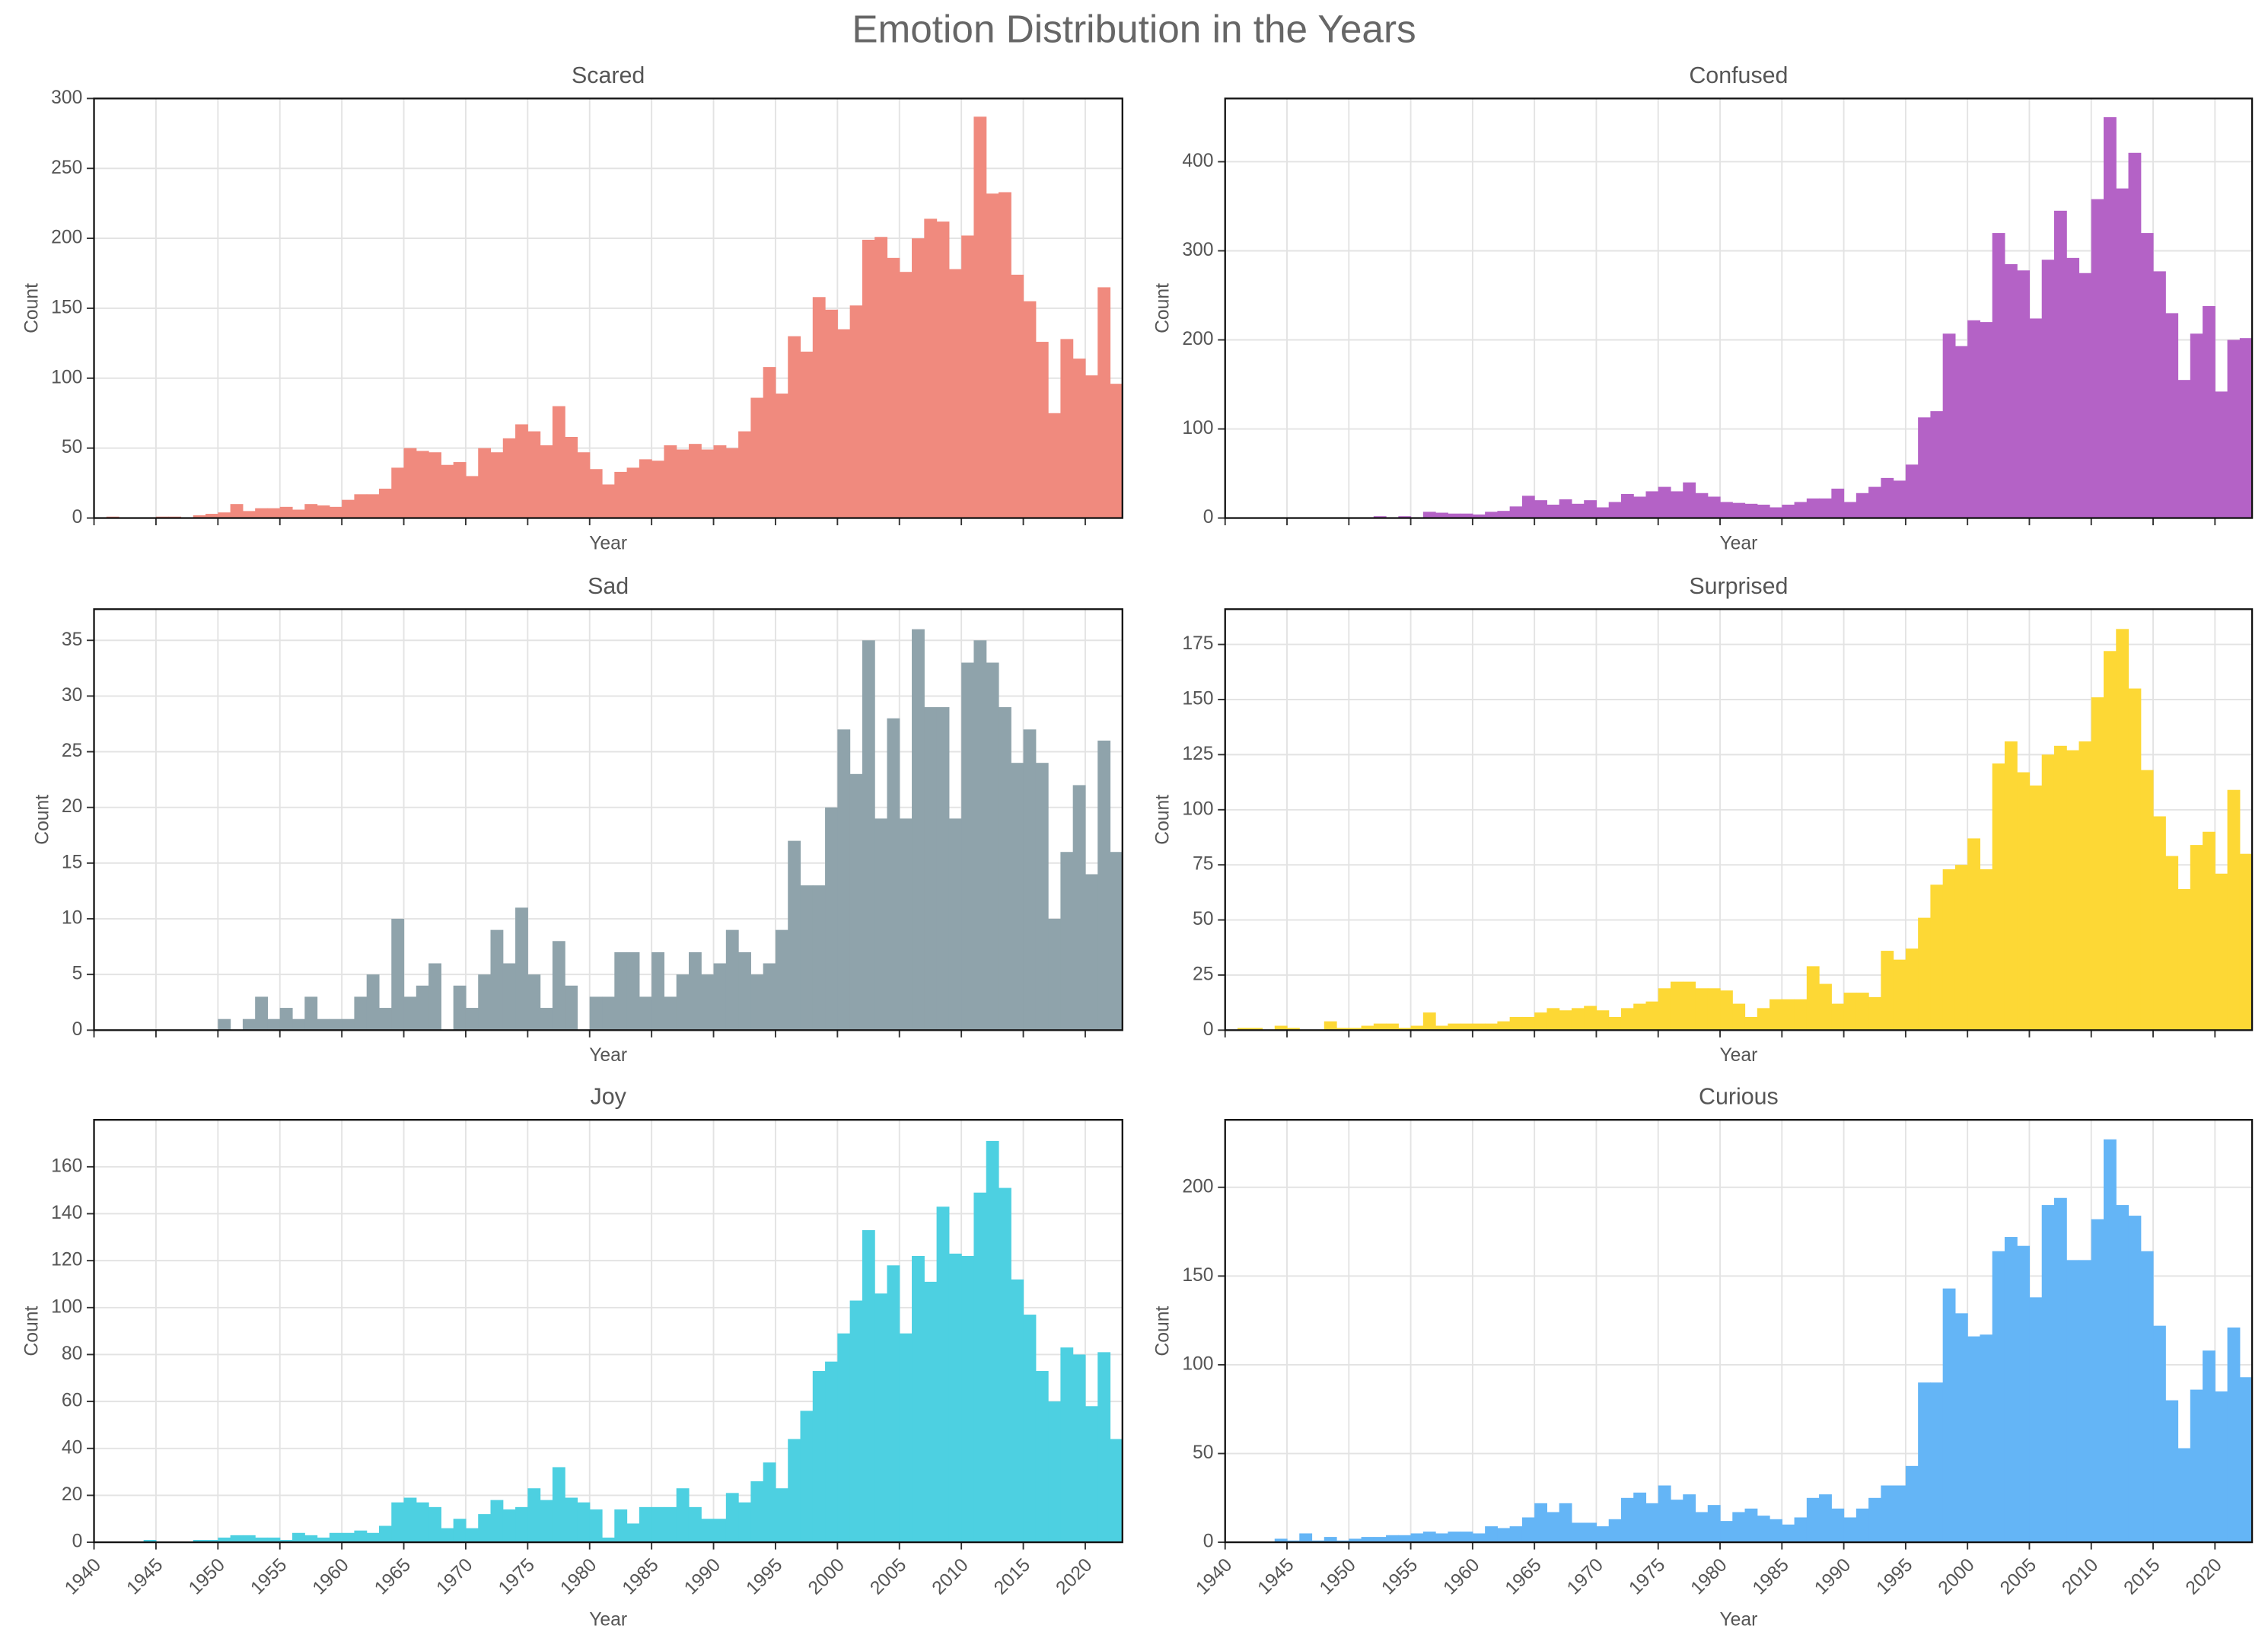 This screenshot has width=2268, height=1648. I want to click on x-tick-label: 2020, so click(2204, 1576).